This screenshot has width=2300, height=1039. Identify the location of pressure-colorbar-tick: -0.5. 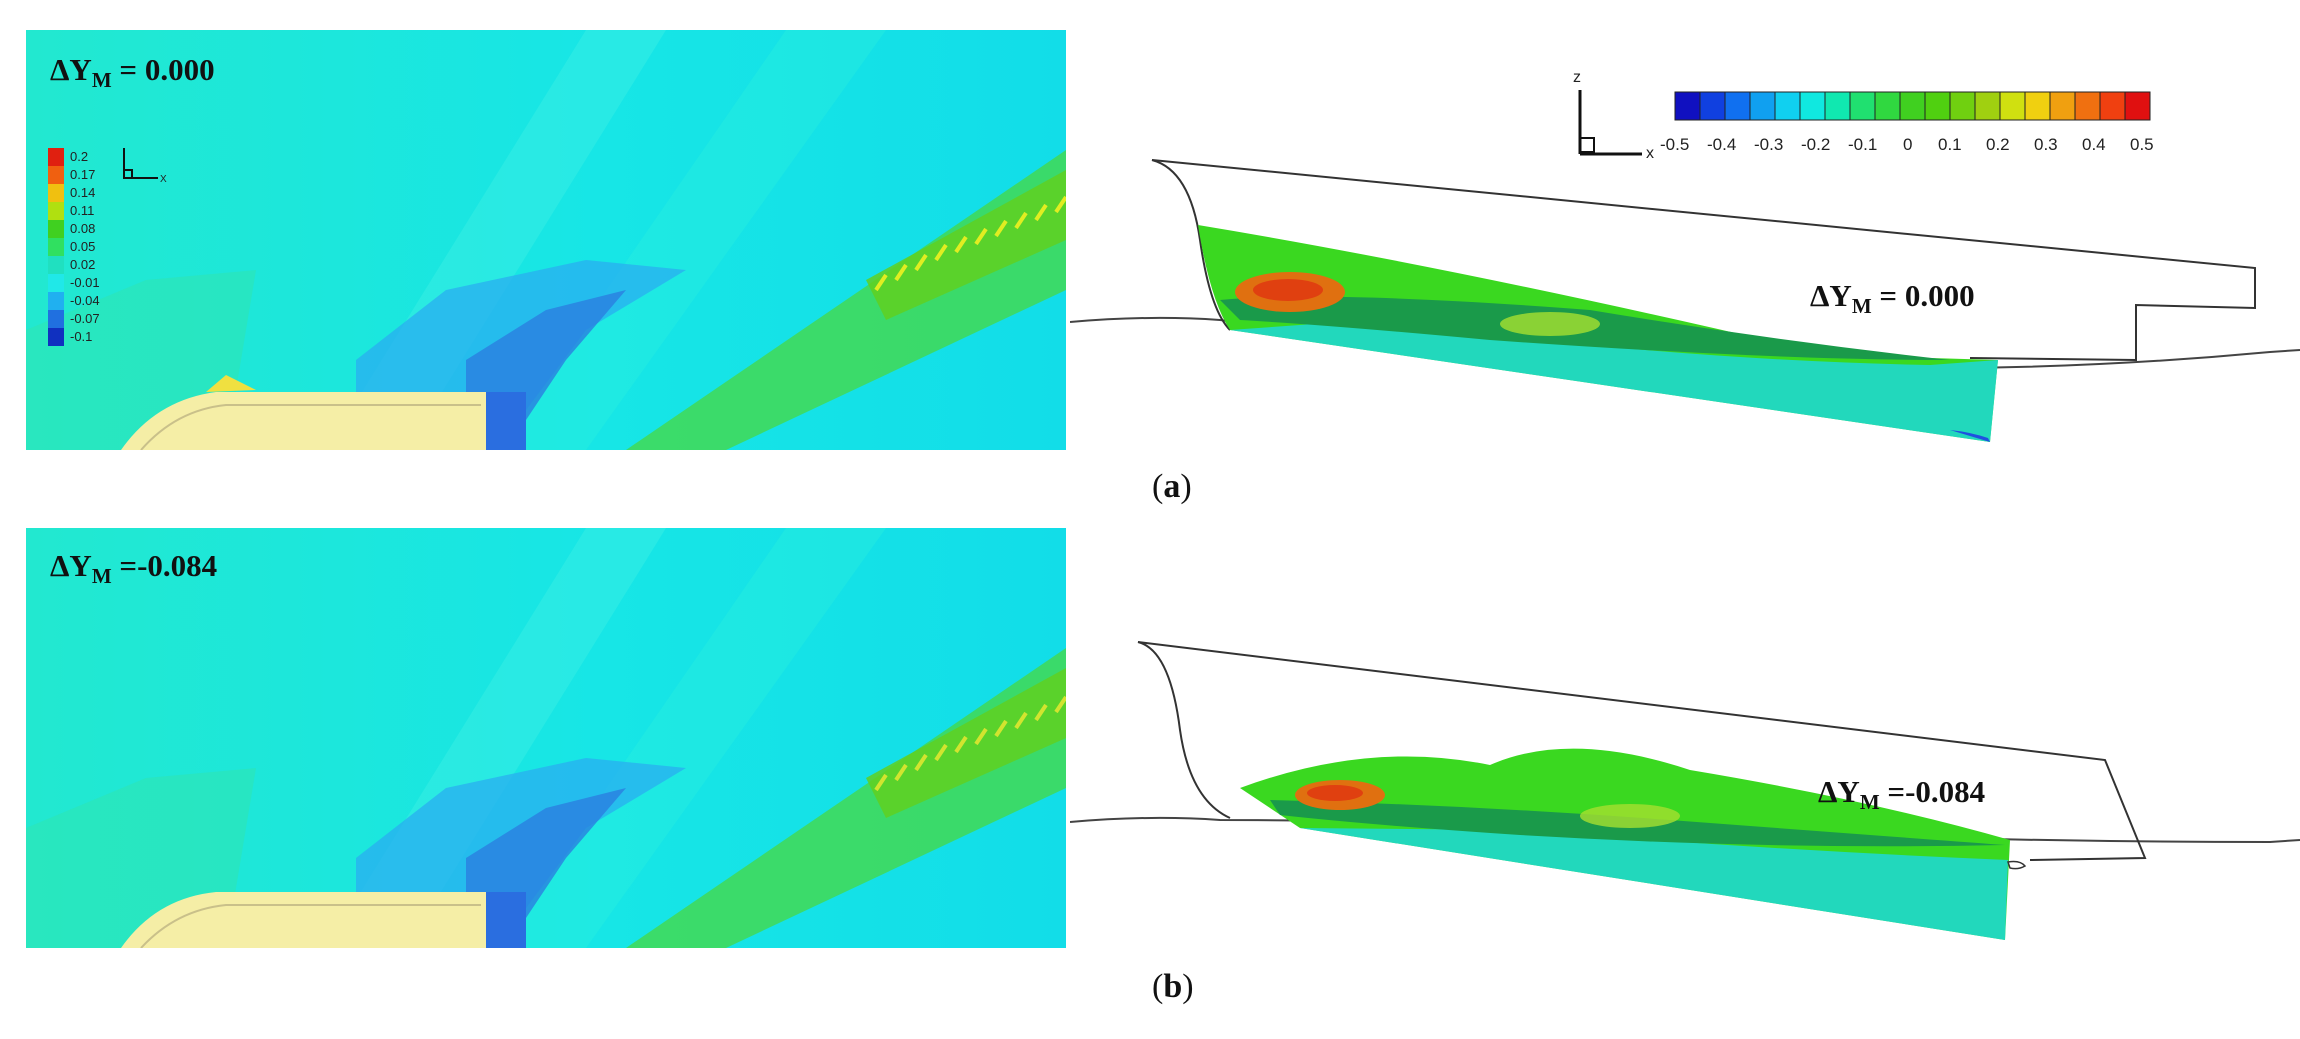
(1674, 144).